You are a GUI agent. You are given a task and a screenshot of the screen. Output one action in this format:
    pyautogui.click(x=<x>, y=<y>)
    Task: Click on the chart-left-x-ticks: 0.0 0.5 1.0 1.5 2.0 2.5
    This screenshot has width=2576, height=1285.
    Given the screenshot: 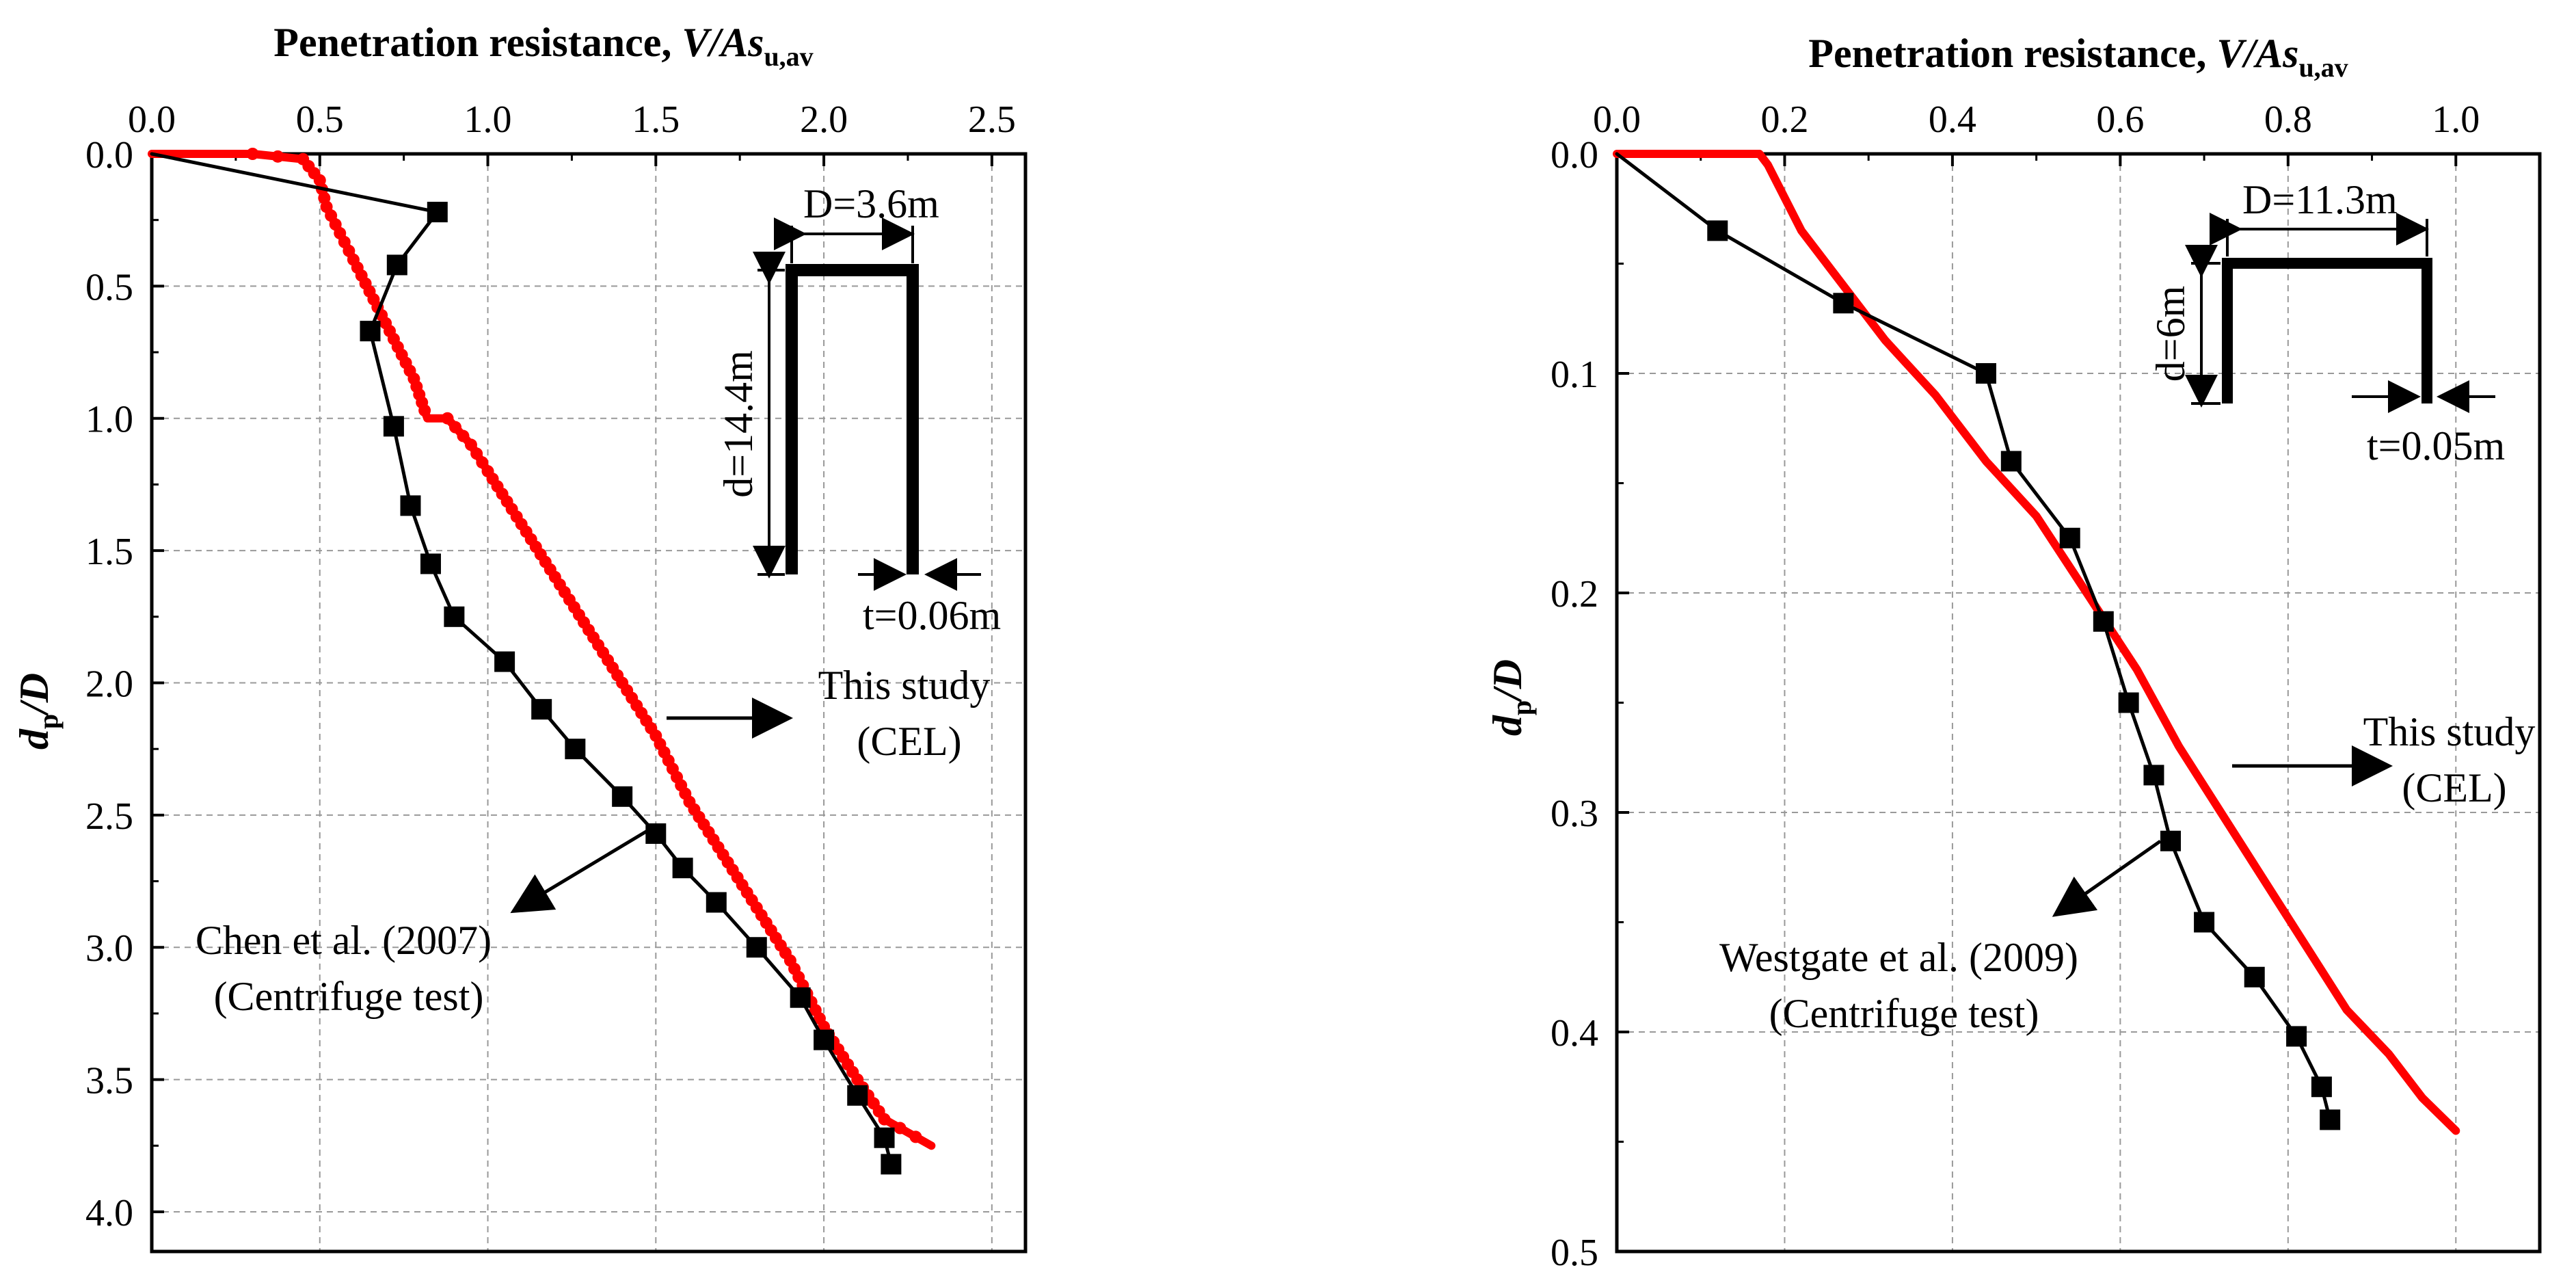 What is the action you would take?
    pyautogui.click(x=572, y=132)
    